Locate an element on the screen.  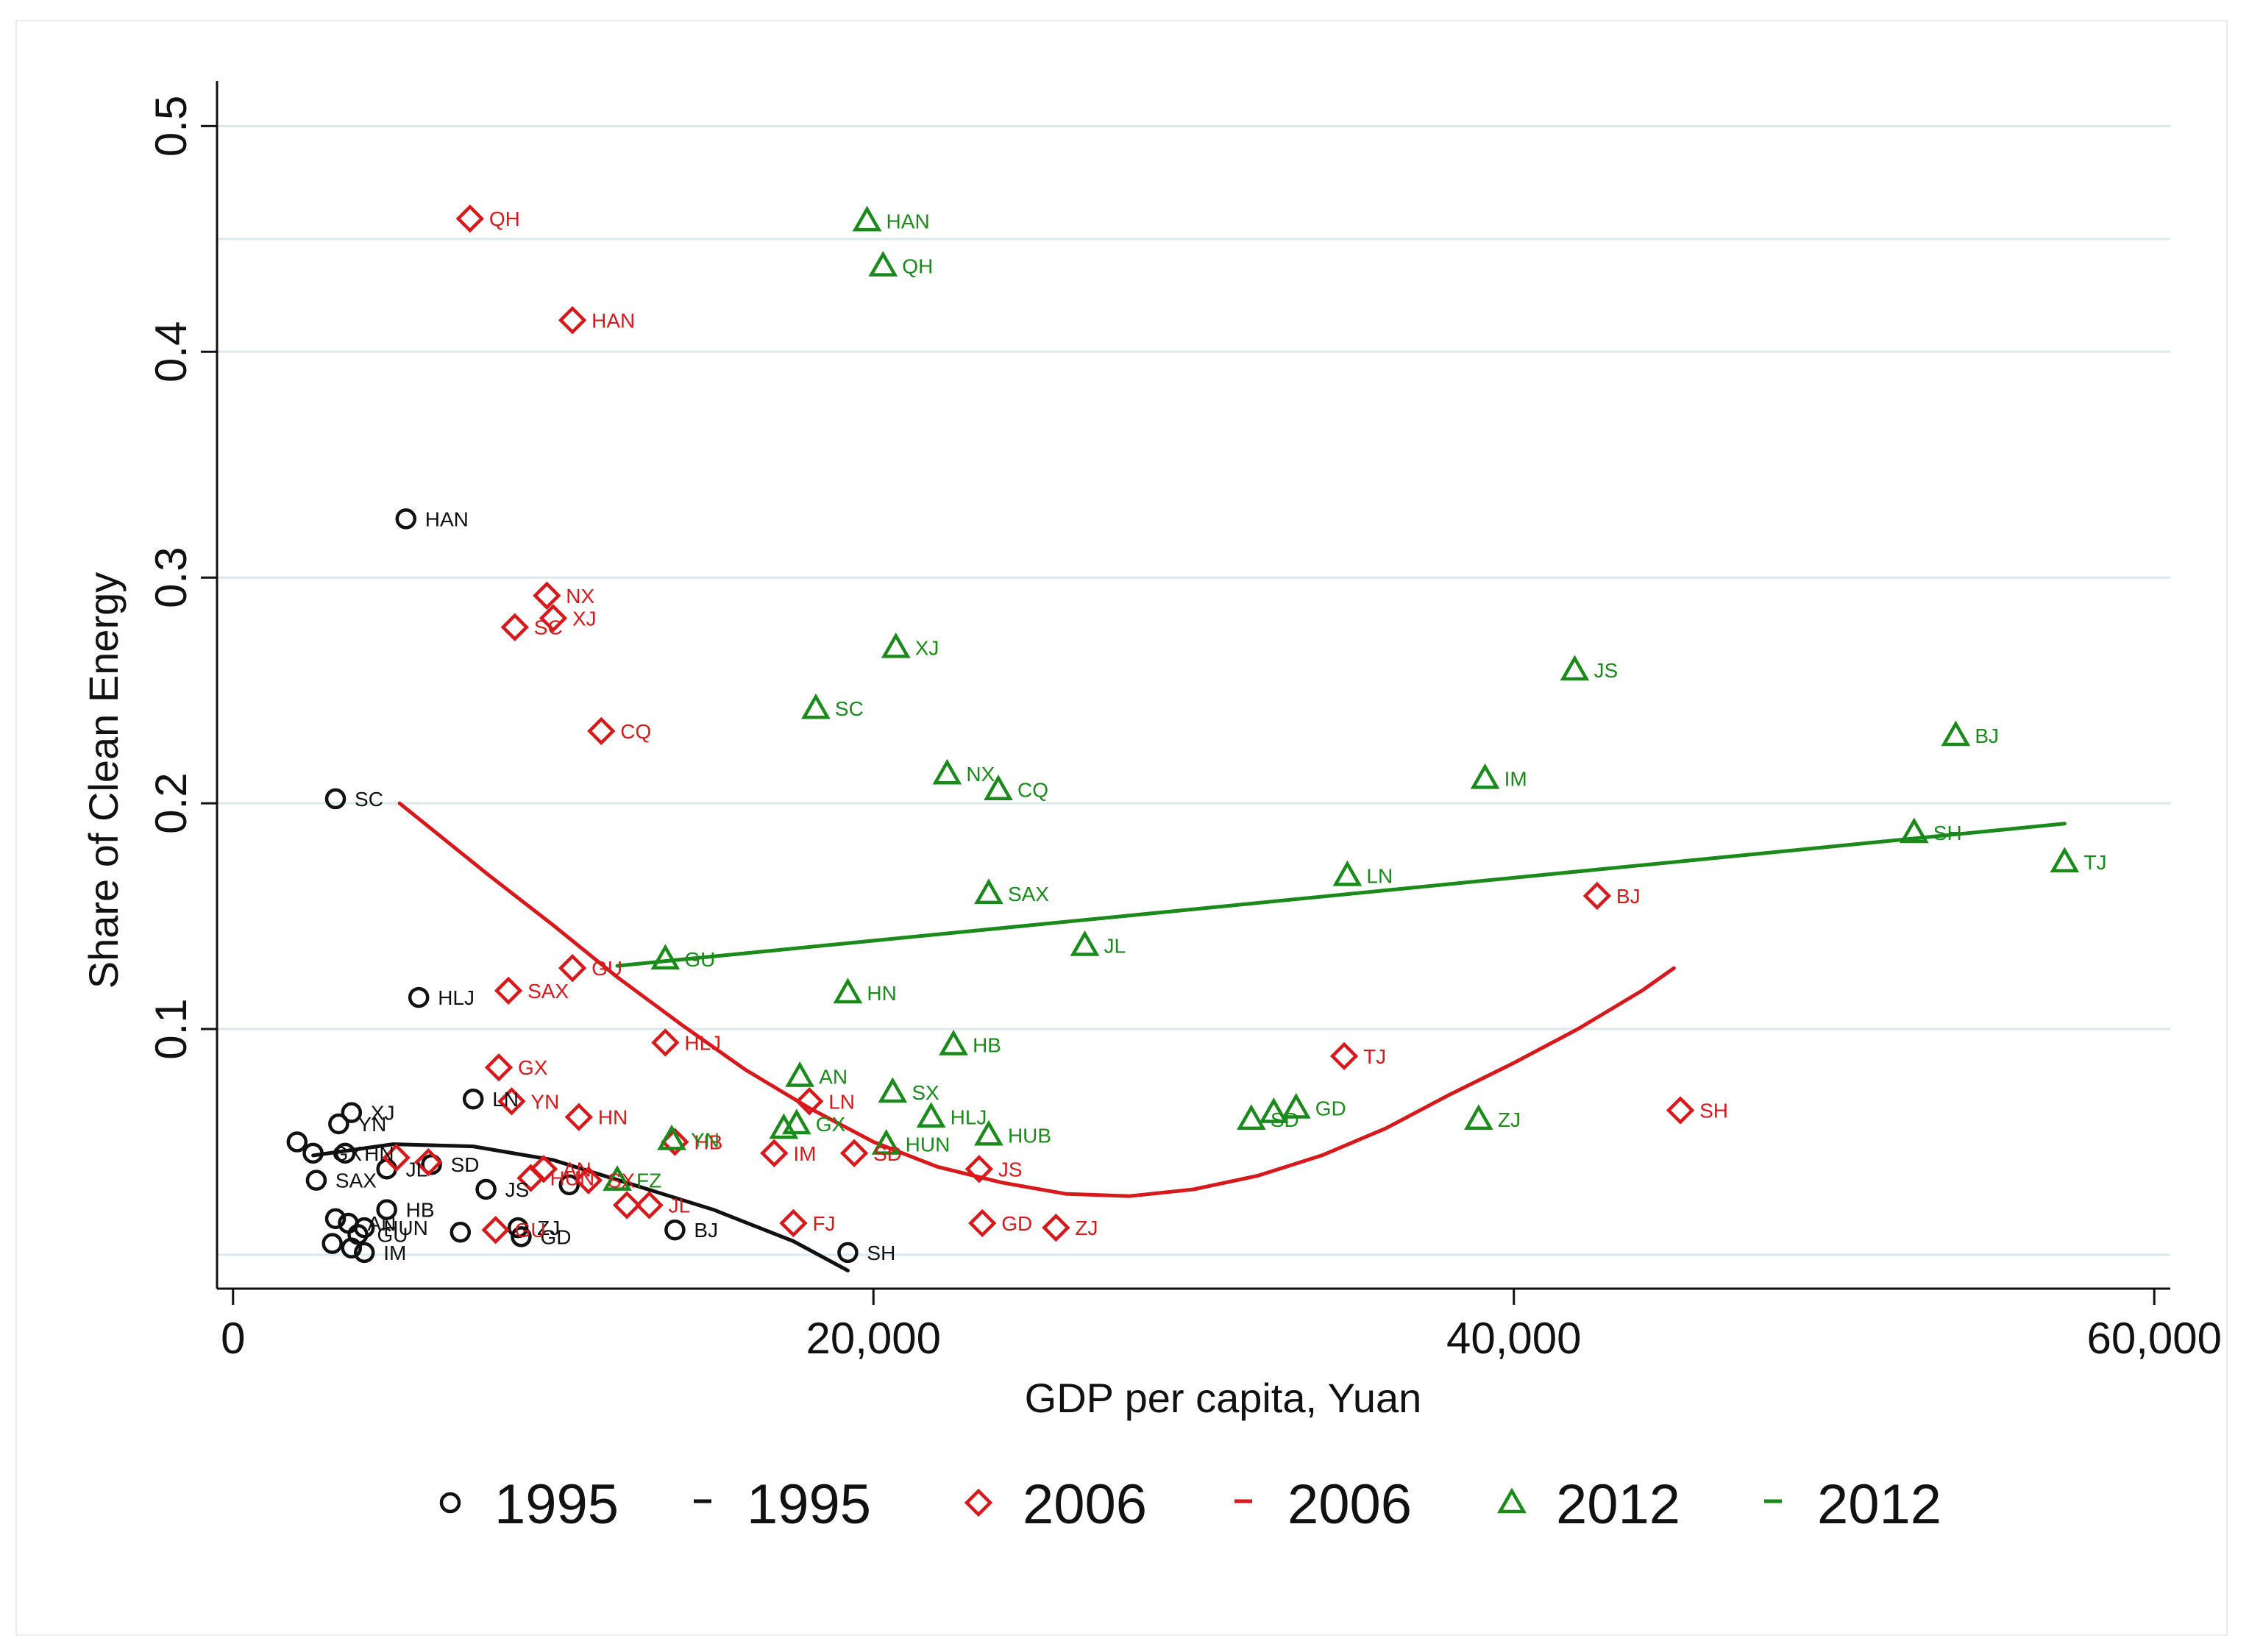
point-label-1995: HLJ is located at coordinates (456, 998).